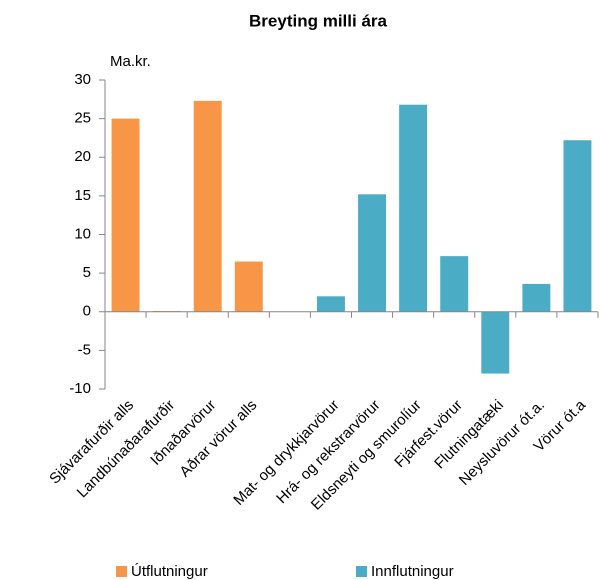 This screenshot has height=580, width=600. I want to click on y-tick-label: 20, so click(82, 156).